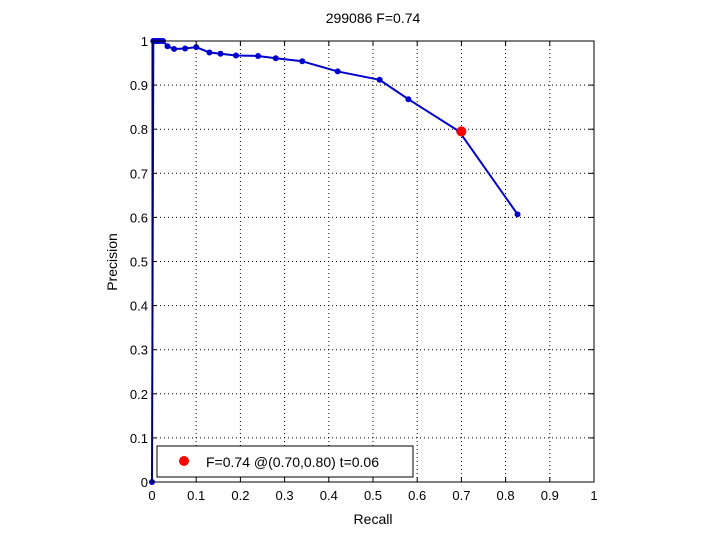 The image size is (720, 540). Describe the element at coordinates (373, 495) in the screenshot. I see `x-tick-label: 0.5` at that location.